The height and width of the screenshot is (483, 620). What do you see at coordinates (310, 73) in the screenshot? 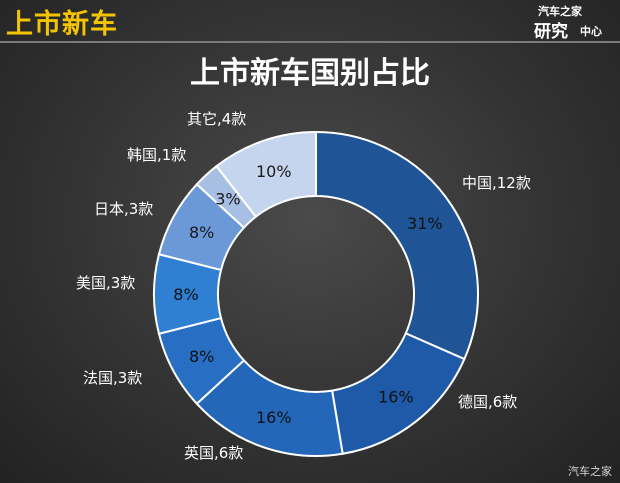
I see `chart-title: 上市新车国别占比` at bounding box center [310, 73].